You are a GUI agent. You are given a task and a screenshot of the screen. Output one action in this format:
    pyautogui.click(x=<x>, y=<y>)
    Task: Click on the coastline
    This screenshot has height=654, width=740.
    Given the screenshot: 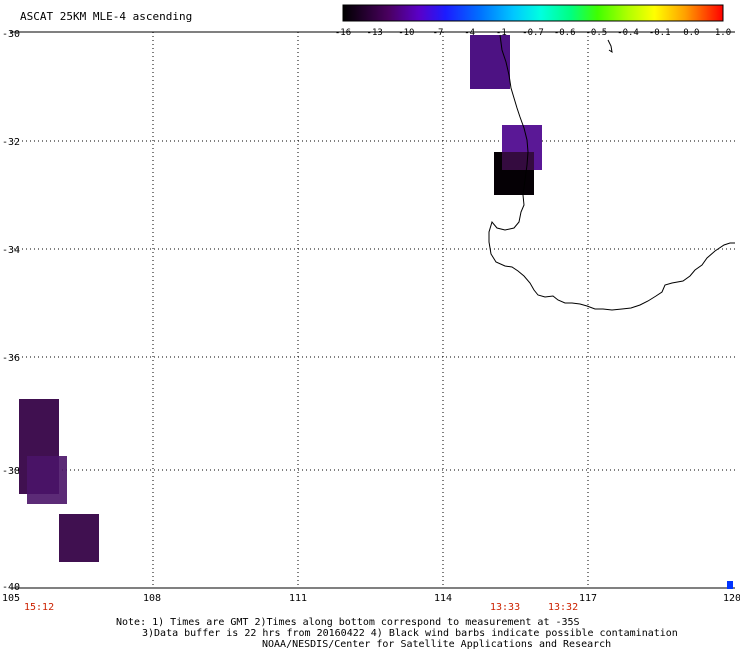 What is the action you would take?
    pyautogui.click(x=611, y=172)
    